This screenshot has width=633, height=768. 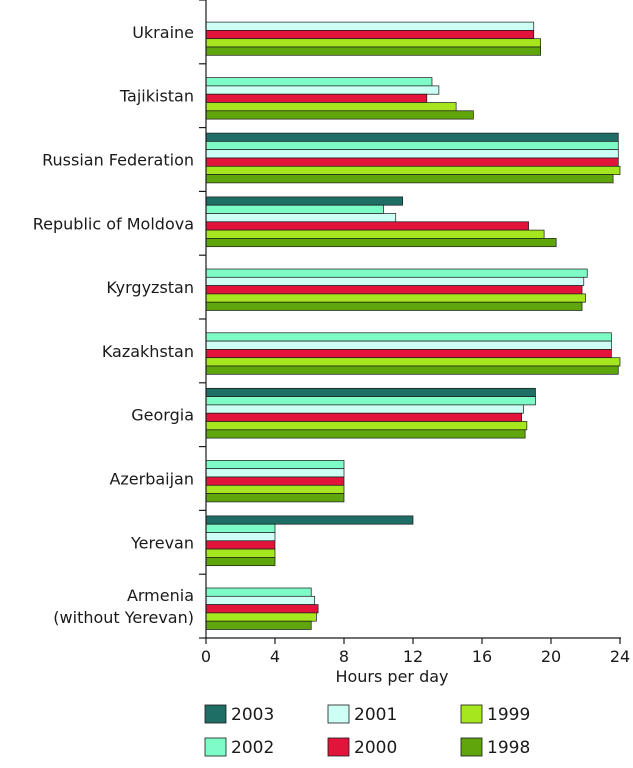 What do you see at coordinates (471, 714) in the screenshot?
I see `legend-swatch-1999` at bounding box center [471, 714].